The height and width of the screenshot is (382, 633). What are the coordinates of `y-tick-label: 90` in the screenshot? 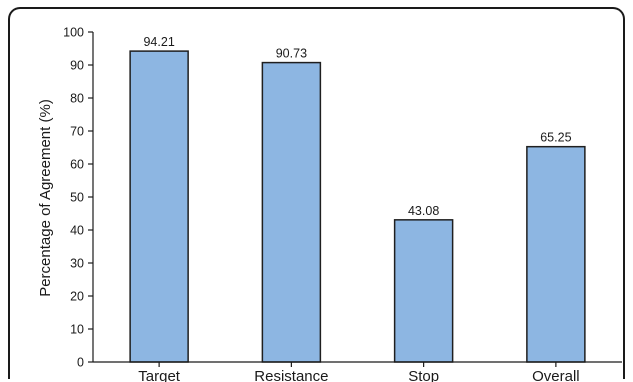 It's located at (77, 66).